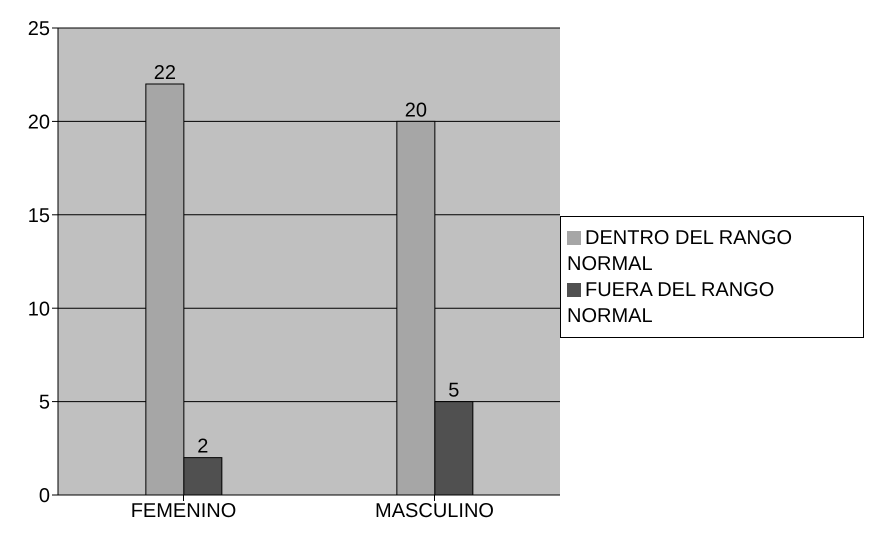 This screenshot has height=553, width=882. I want to click on x-tick-label: MASCULINO, so click(434, 511).